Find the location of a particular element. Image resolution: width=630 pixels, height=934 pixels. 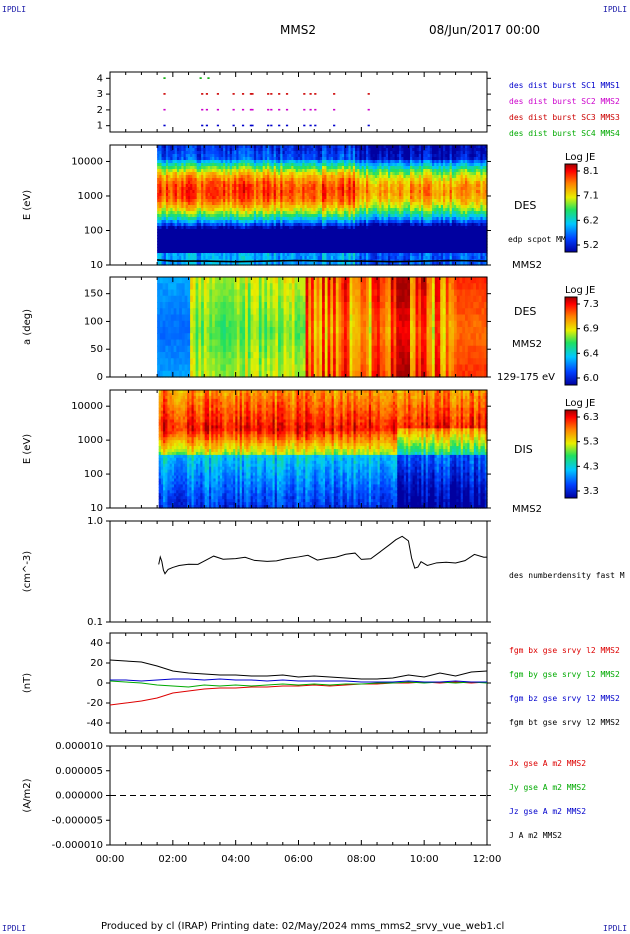

mission-title: MMS2 is located at coordinates (298, 30).